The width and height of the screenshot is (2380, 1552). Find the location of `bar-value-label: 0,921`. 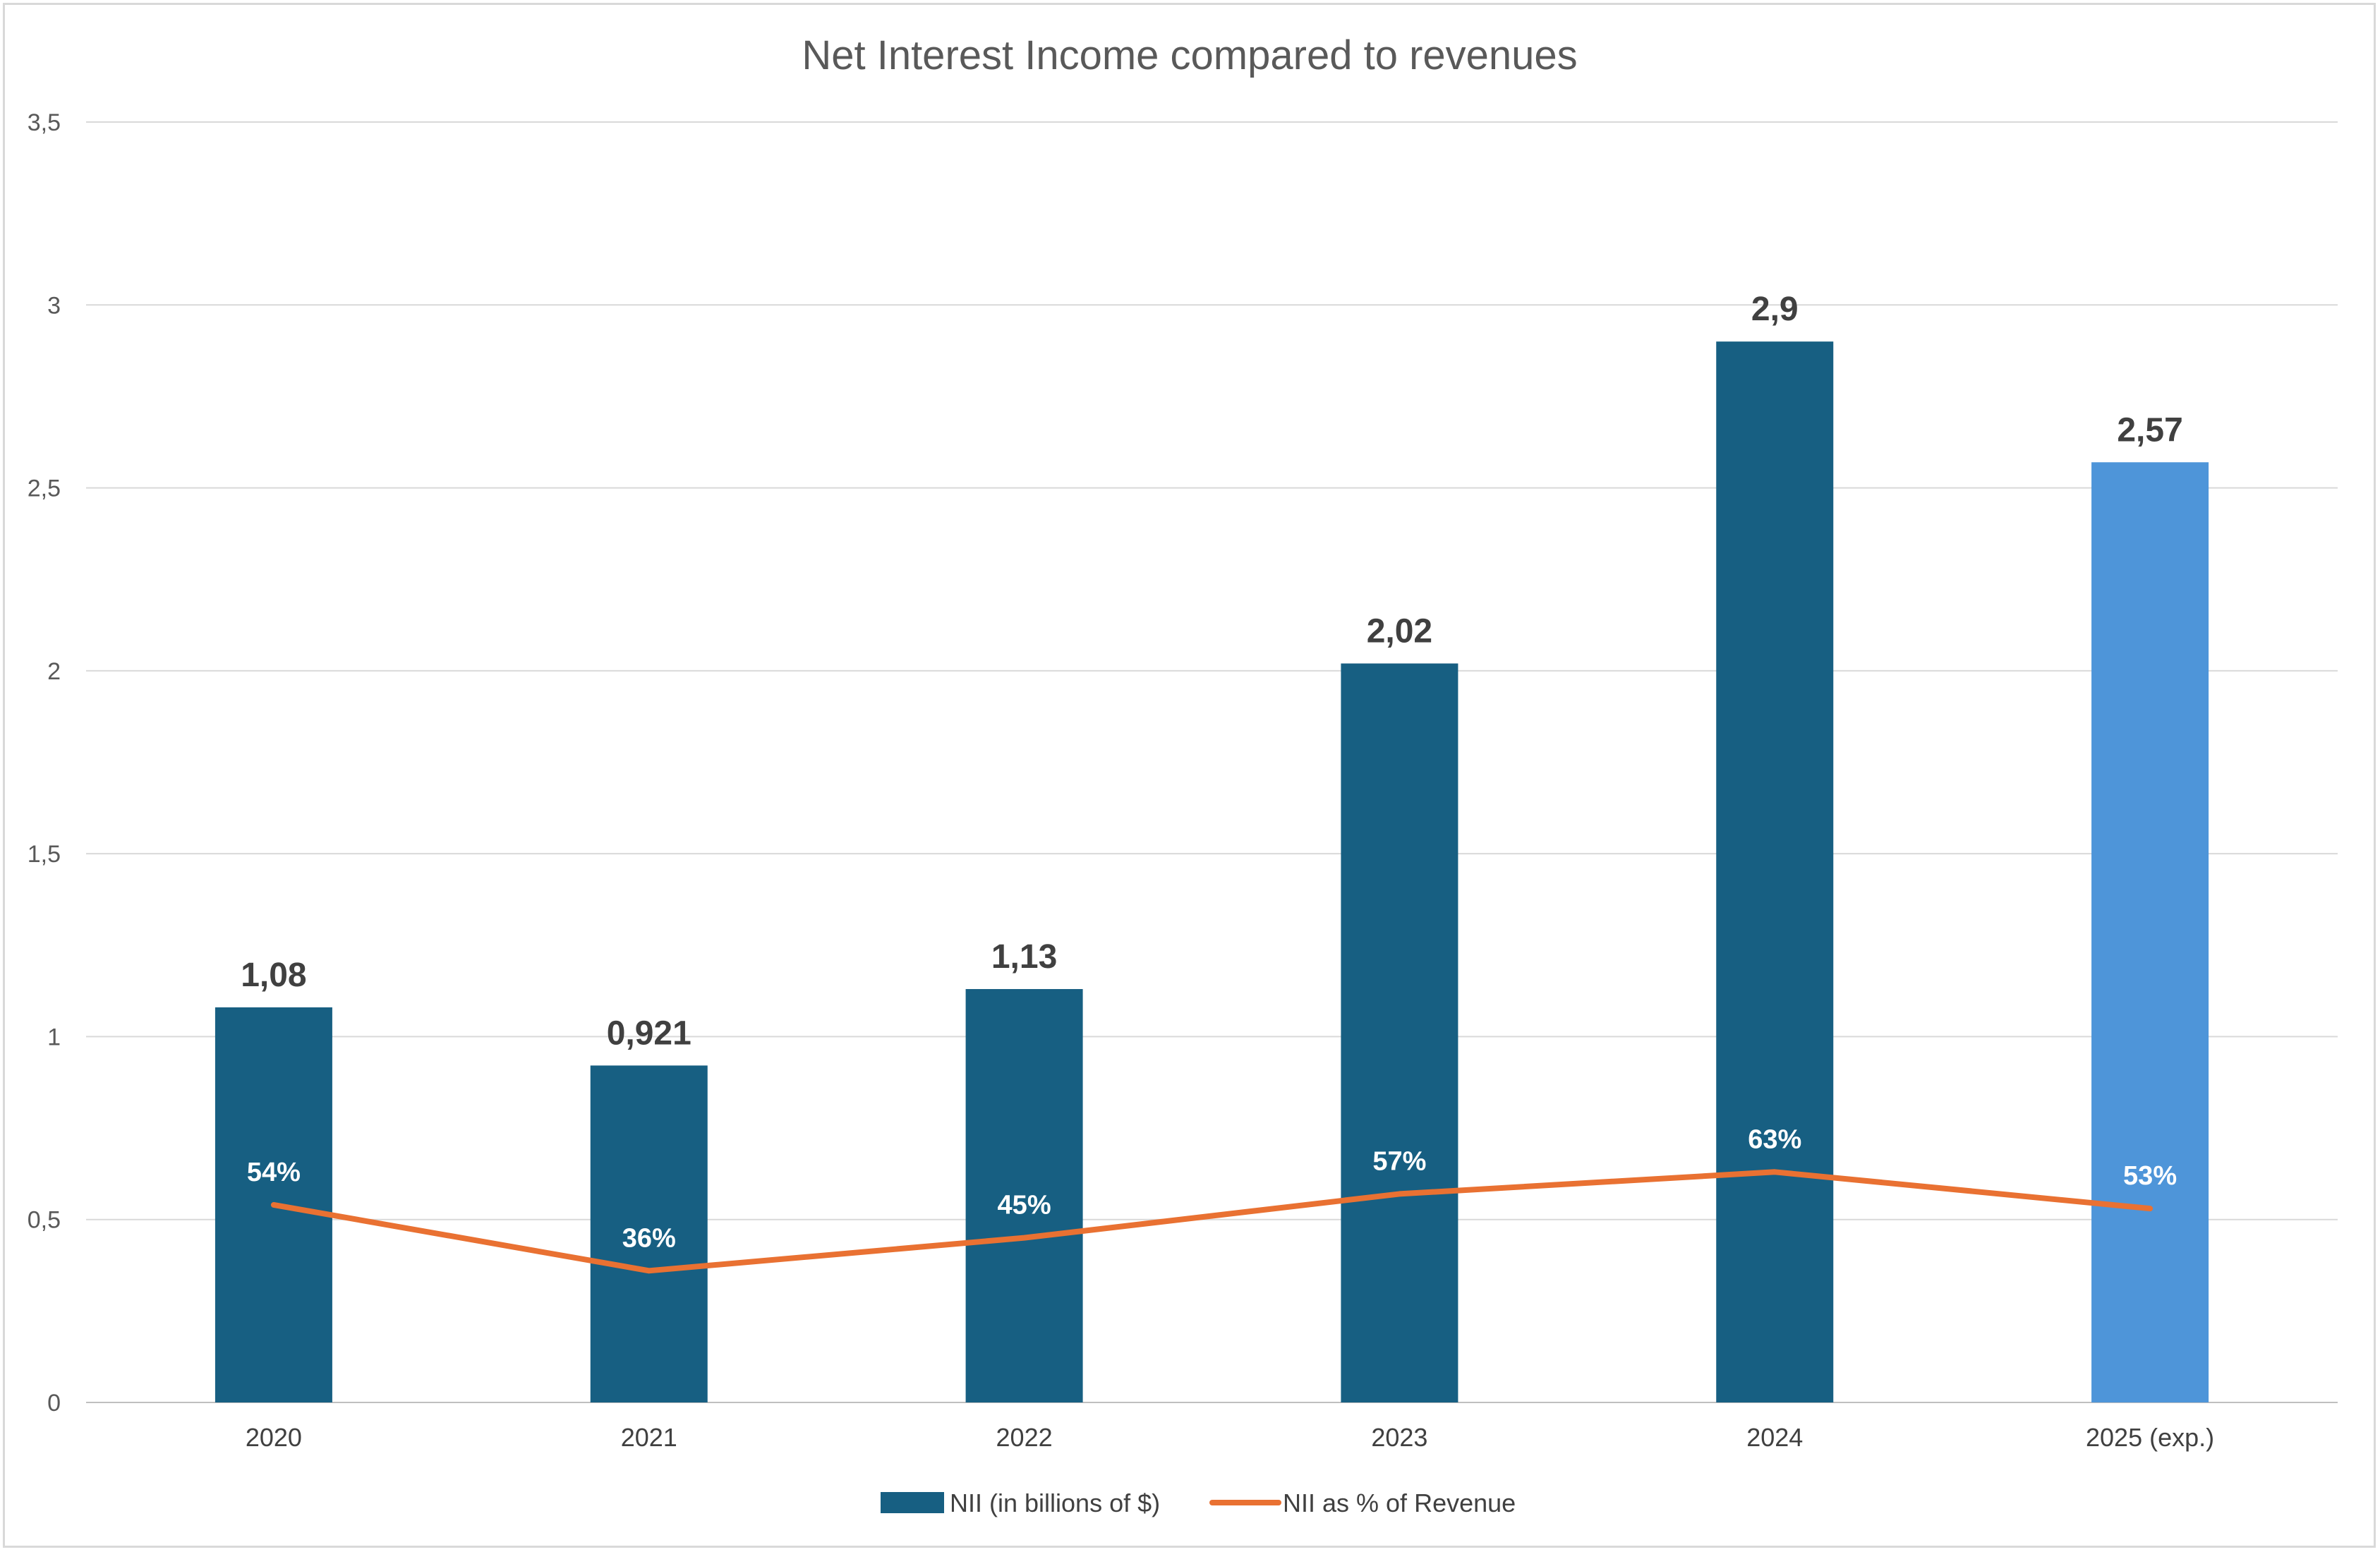

bar-value-label: 0,921 is located at coordinates (649, 1033).